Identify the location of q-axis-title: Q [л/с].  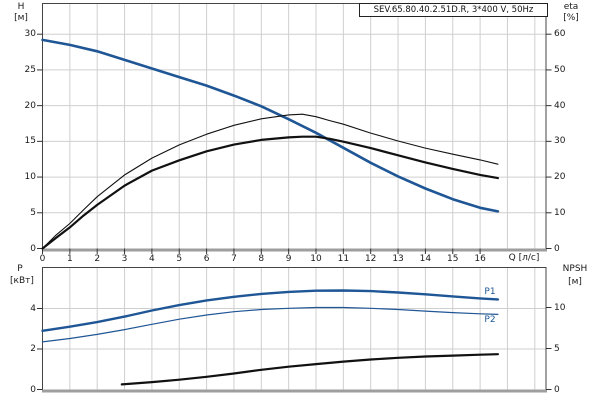
(524, 258).